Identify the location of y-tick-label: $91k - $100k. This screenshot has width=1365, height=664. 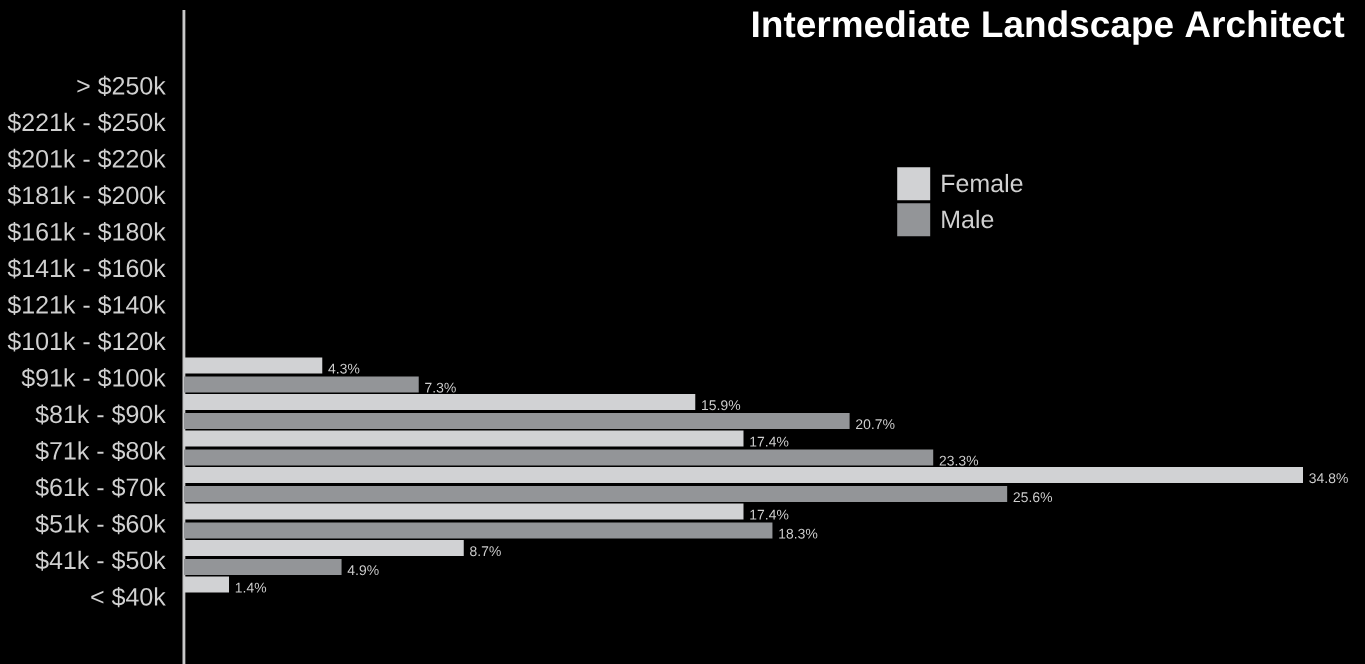
(93, 378).